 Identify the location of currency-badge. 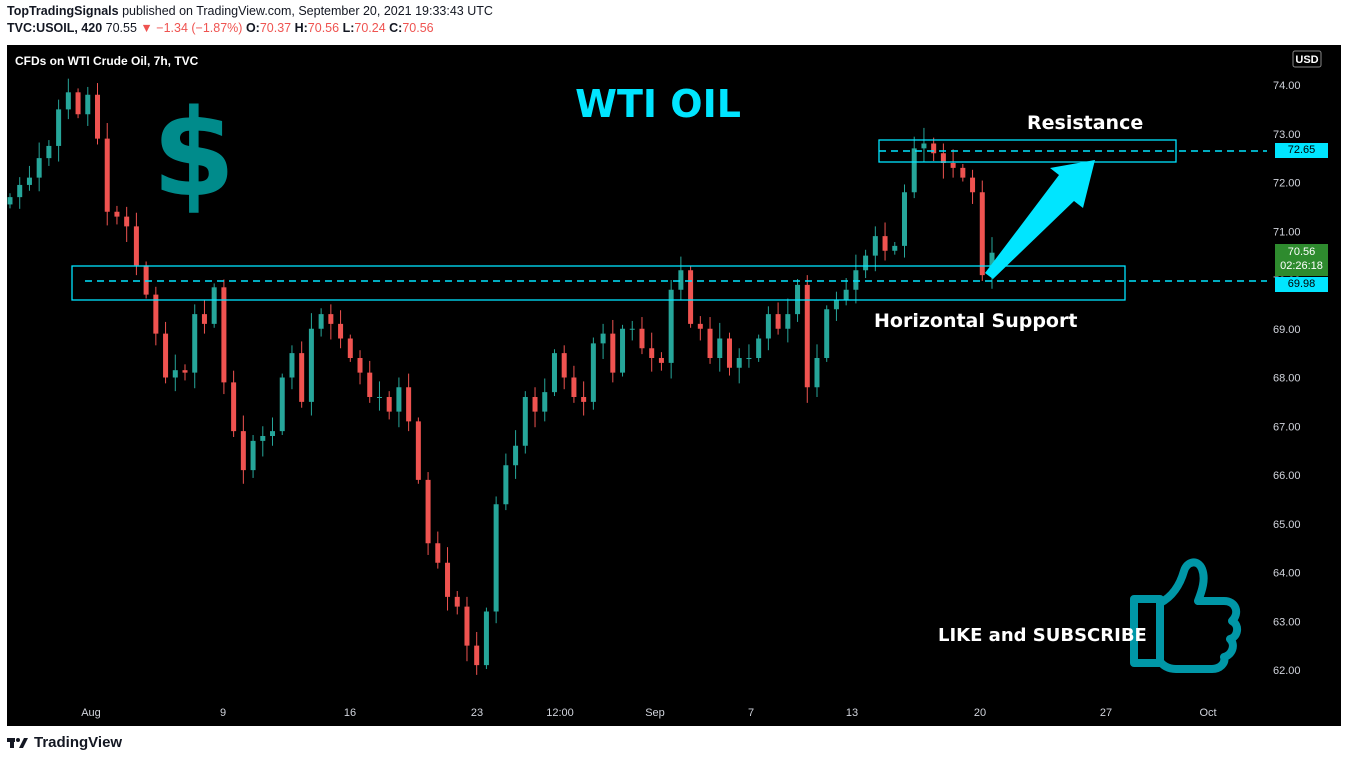
(1307, 59).